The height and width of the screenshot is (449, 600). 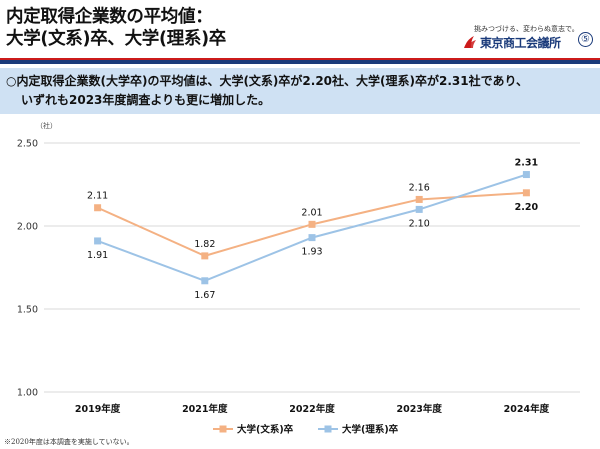 I want to click on x-tick-label: 2022年度, so click(x=312, y=409).